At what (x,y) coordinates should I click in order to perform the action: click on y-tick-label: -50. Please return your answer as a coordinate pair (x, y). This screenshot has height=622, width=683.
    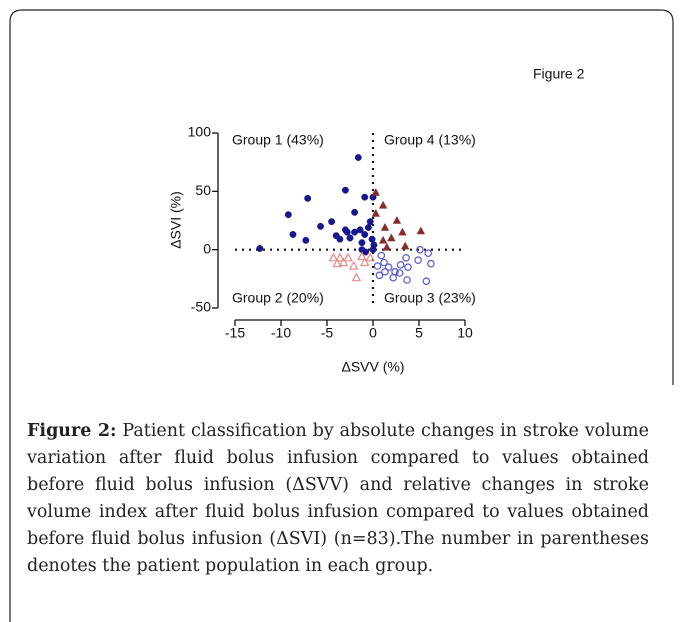
    Looking at the image, I should click on (201, 307).